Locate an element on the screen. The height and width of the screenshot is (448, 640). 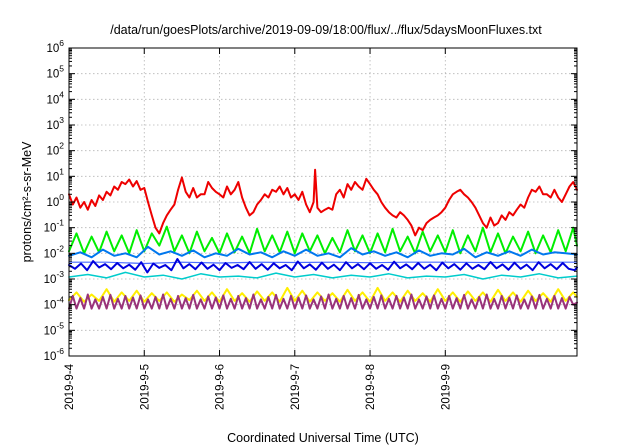
x-tick-label: 2019-9-8 is located at coordinates (371, 387).